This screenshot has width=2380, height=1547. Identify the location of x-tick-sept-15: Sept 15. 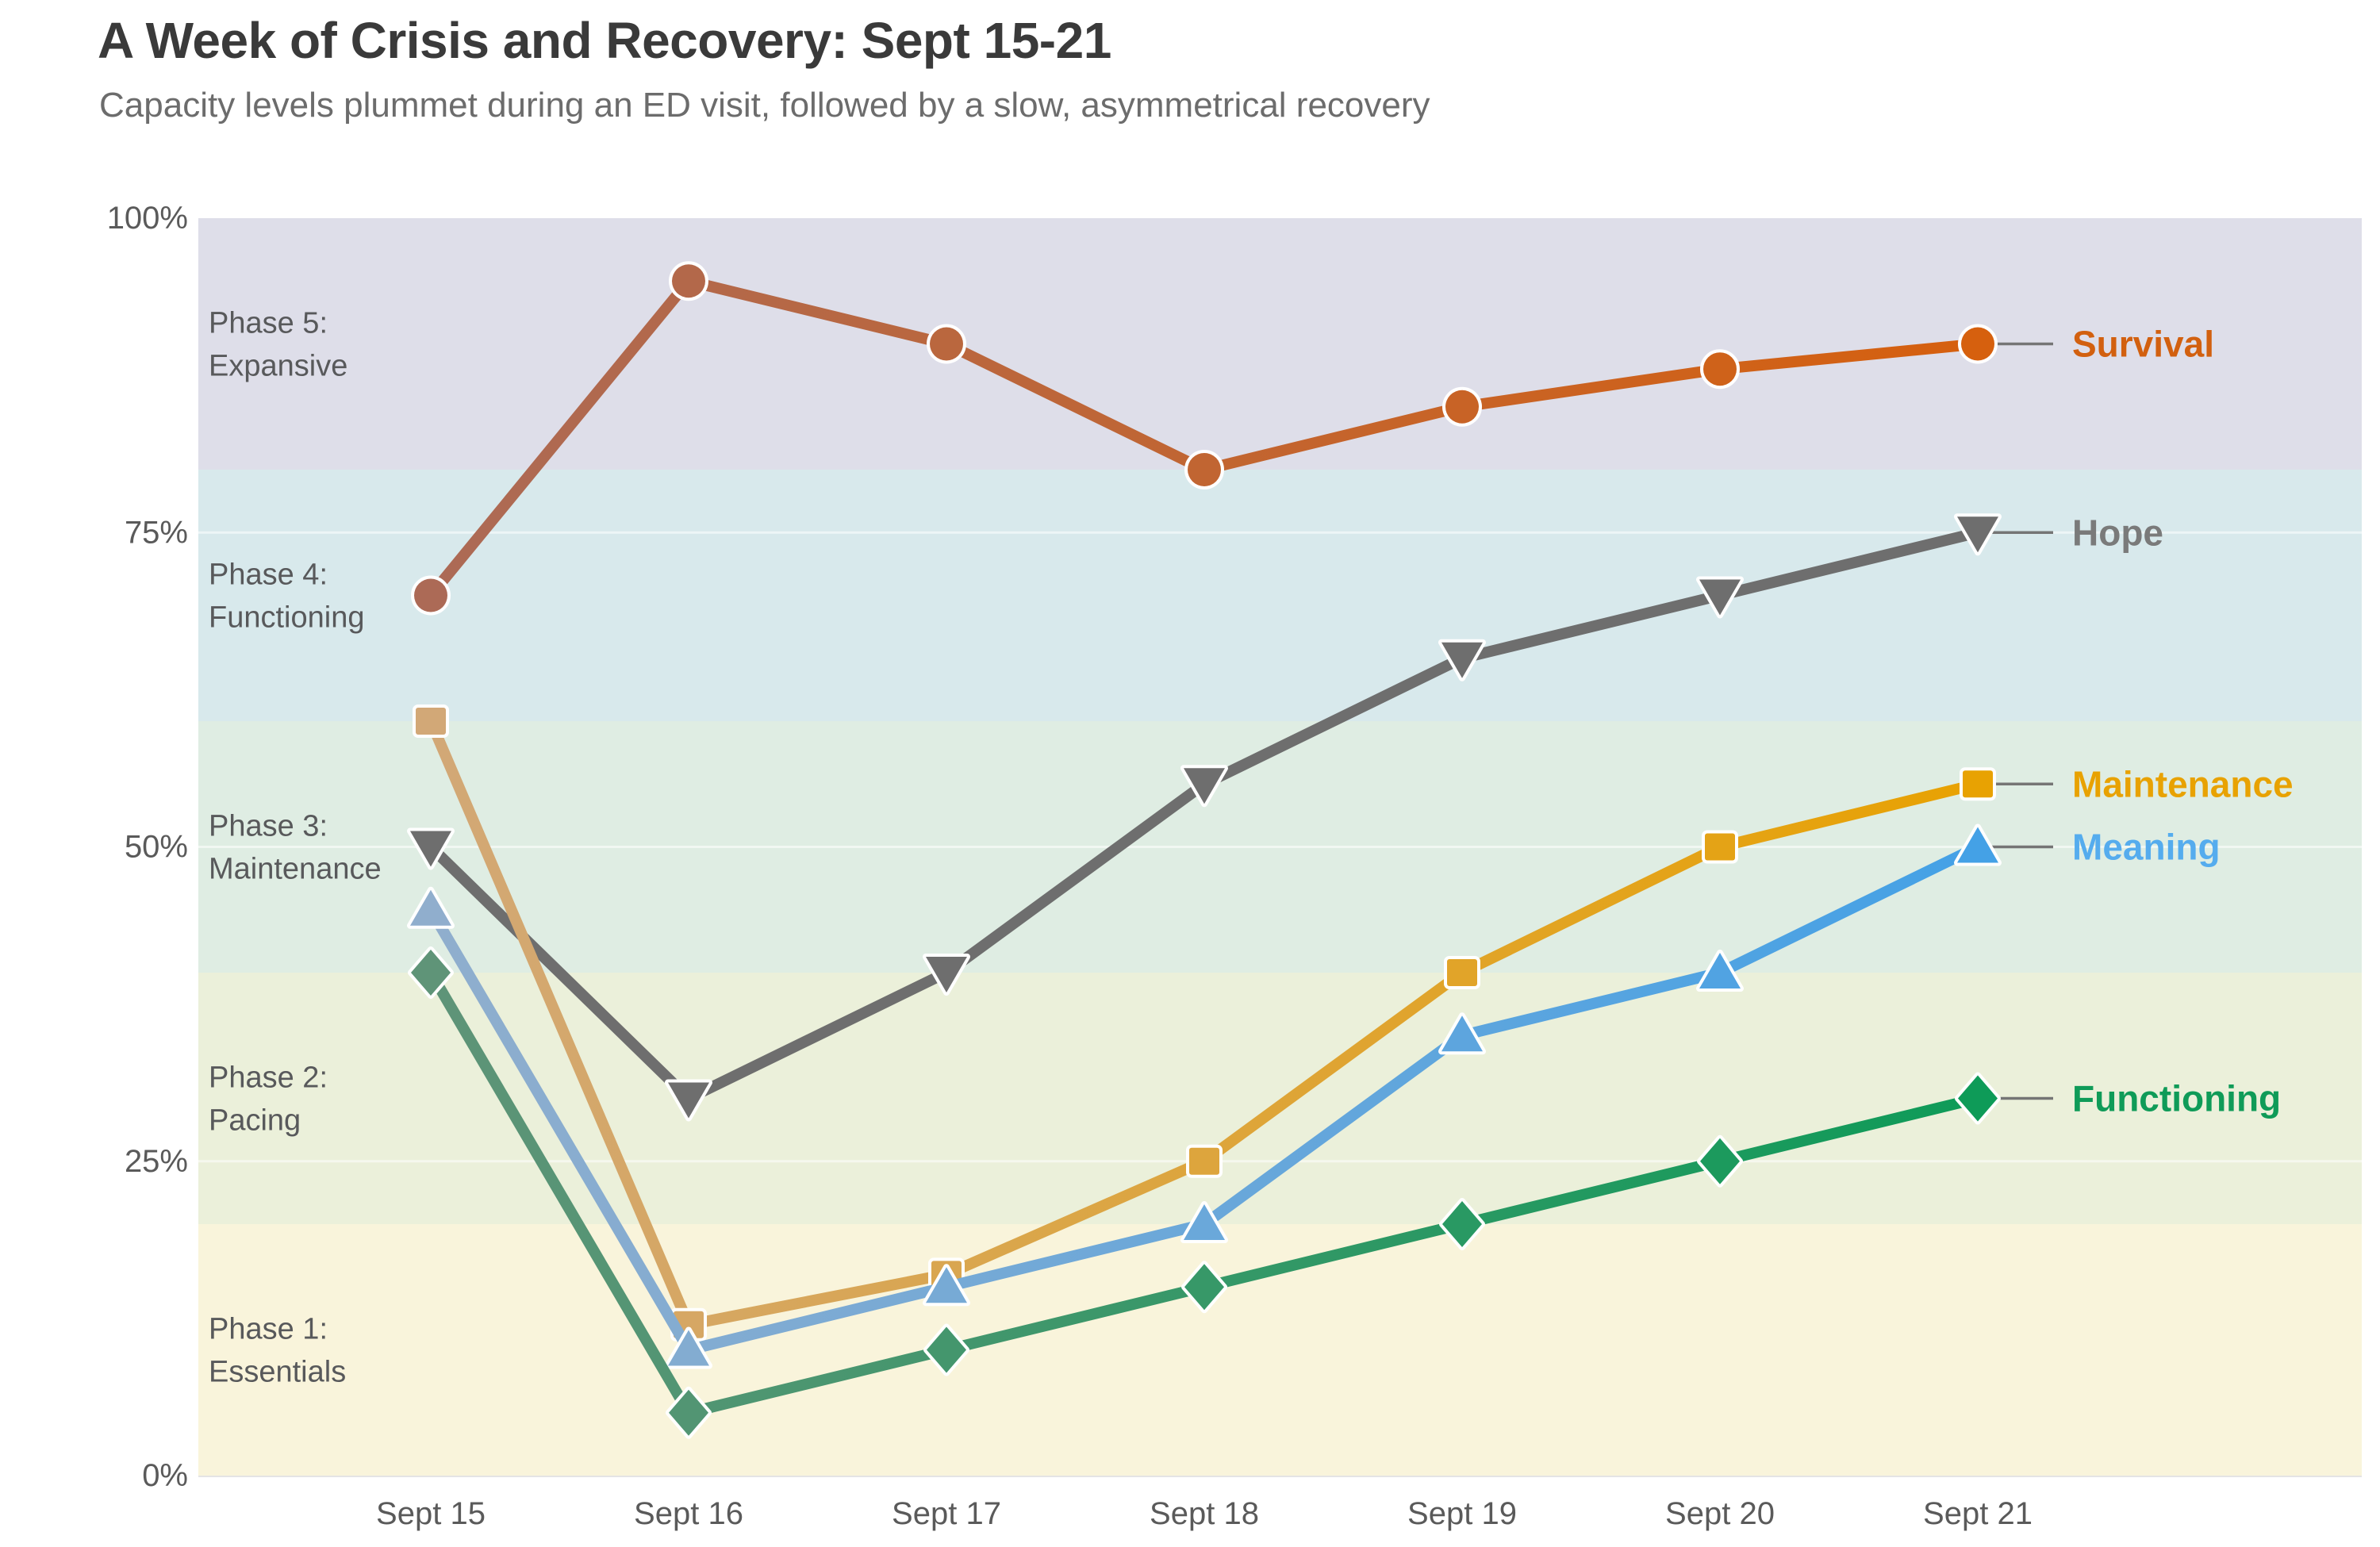
(431, 1513).